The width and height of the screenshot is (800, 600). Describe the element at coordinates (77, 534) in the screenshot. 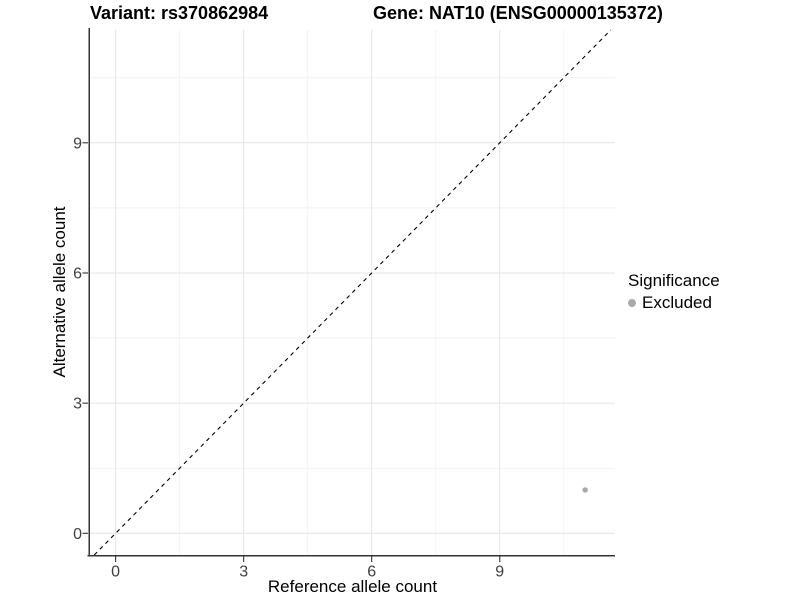

I see `y-tick-label: 0` at that location.